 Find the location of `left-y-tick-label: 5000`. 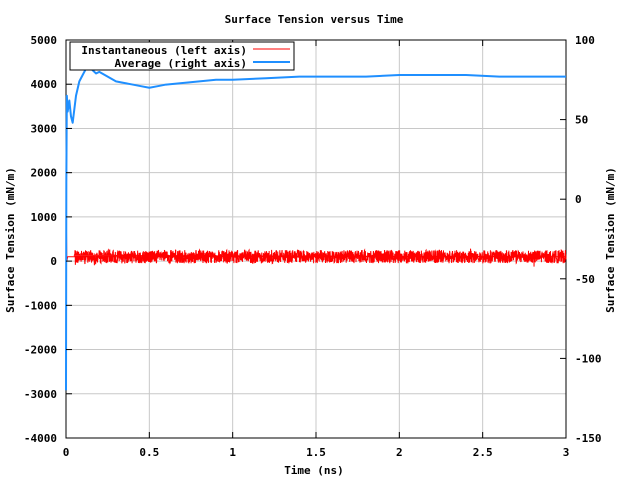

left-y-tick-label: 5000 is located at coordinates (44, 40).